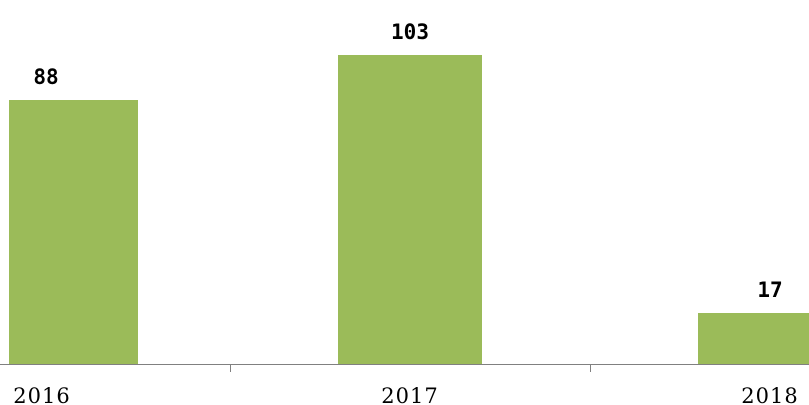 The width and height of the screenshot is (809, 405). What do you see at coordinates (45, 77) in the screenshot?
I see `data-label-2016: 88` at bounding box center [45, 77].